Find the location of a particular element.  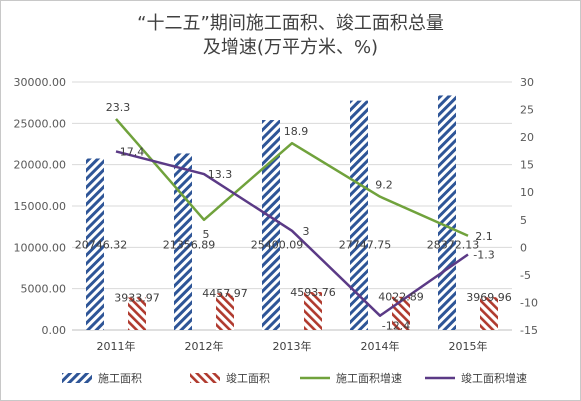

x-axis-category-label: 2012年 is located at coordinates (204, 346).